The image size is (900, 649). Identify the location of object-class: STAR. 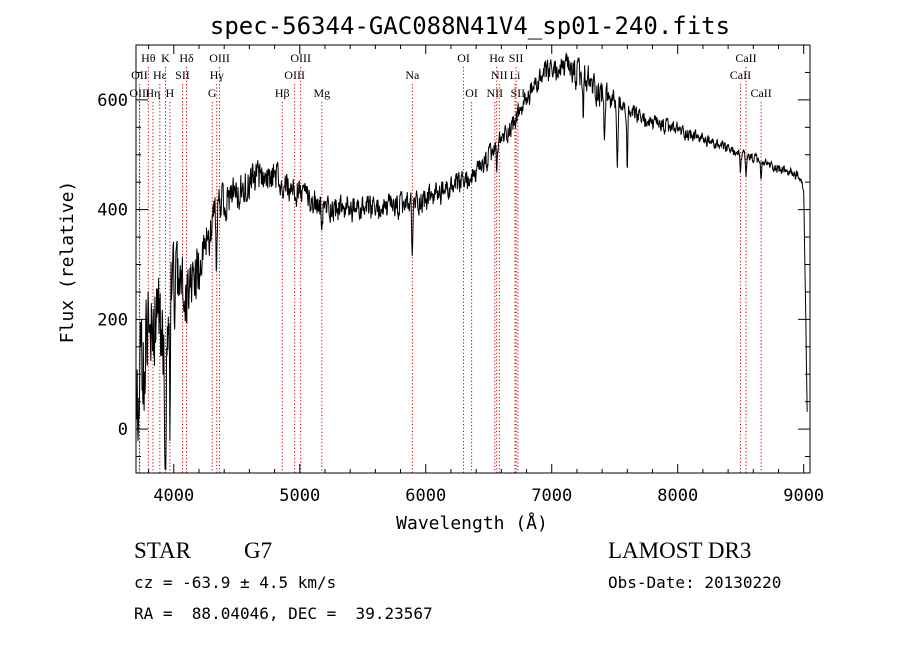
(162, 550).